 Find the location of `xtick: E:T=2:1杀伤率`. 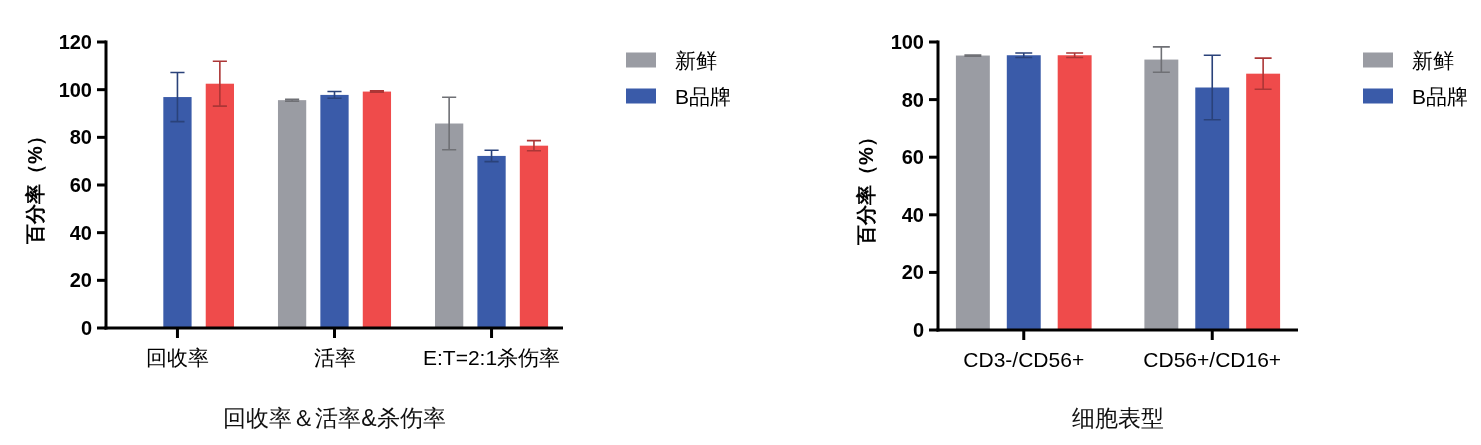

xtick: E:T=2:1杀伤率 is located at coordinates (491, 357).